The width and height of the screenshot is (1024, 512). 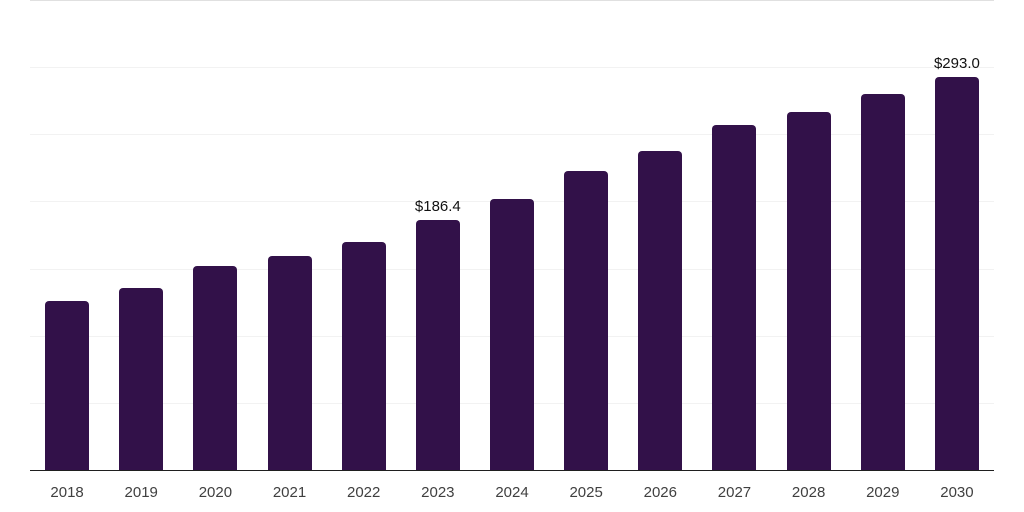 I want to click on bar-2029, so click(x=882, y=281).